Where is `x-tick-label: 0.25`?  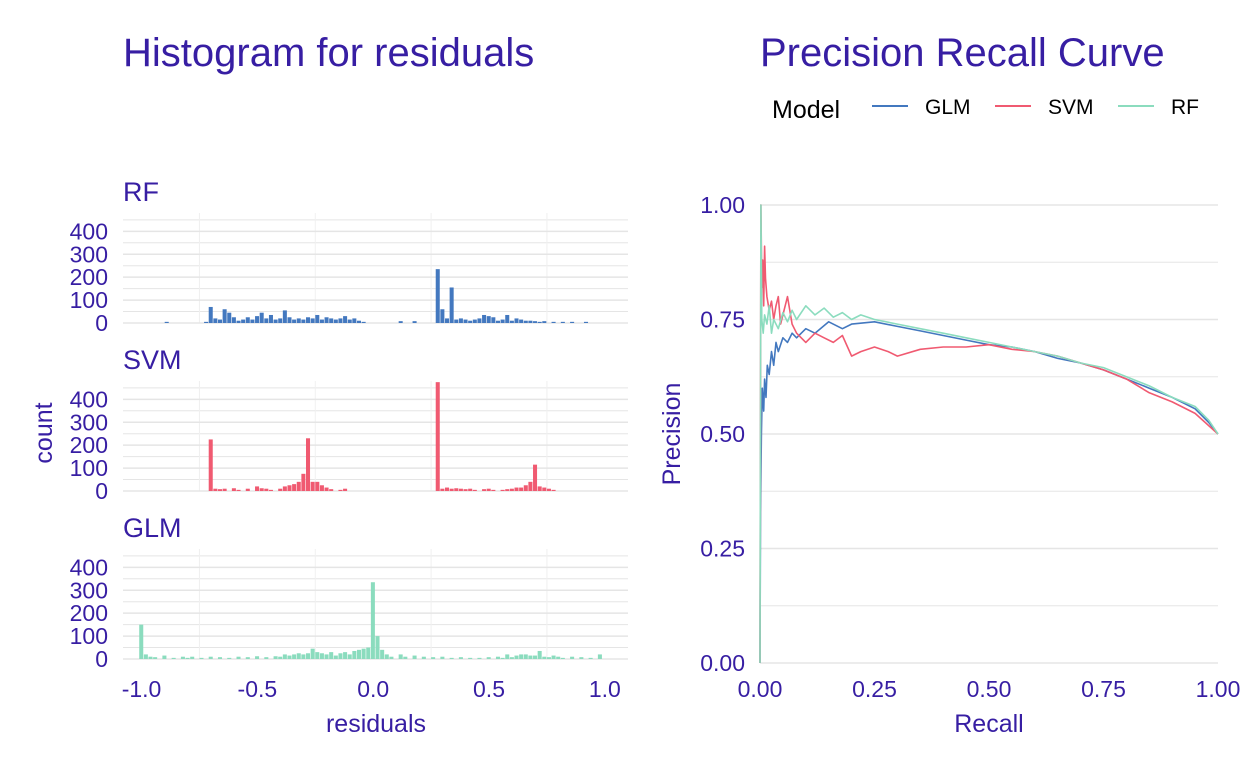
x-tick-label: 0.25 is located at coordinates (874, 689).